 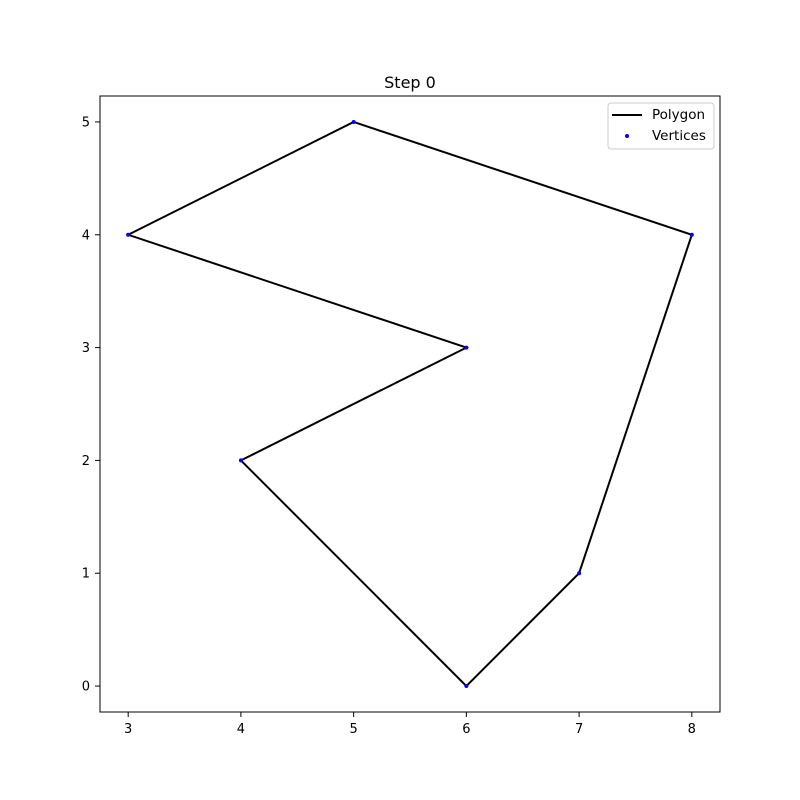 What do you see at coordinates (128, 729) in the screenshot?
I see `x-tick-label: 3` at bounding box center [128, 729].